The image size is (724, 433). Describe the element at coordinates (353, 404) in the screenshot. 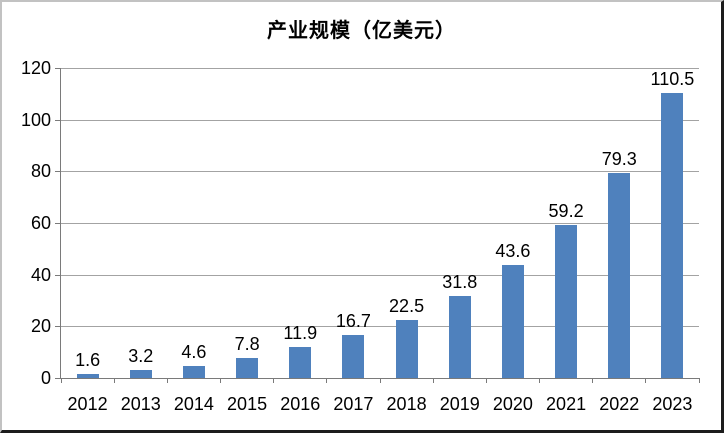

I see `x-axis-label-2017: 2017` at that location.